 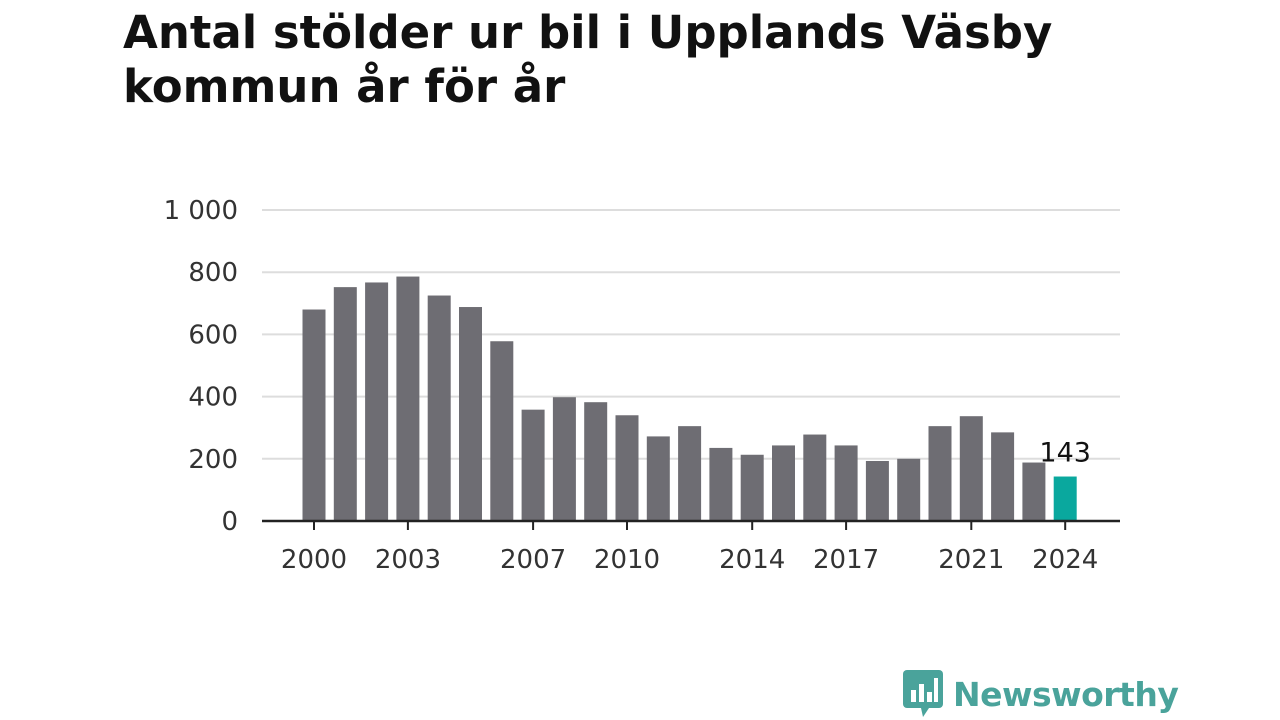 What do you see at coordinates (213, 273) in the screenshot?
I see `y-tick-label: 800` at bounding box center [213, 273].